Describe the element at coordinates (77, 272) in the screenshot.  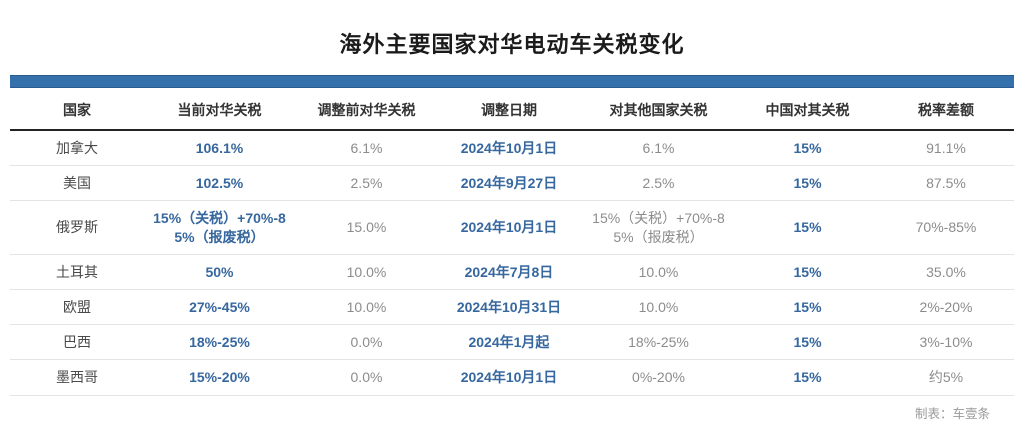
I see `table-cell: 土耳其` at that location.